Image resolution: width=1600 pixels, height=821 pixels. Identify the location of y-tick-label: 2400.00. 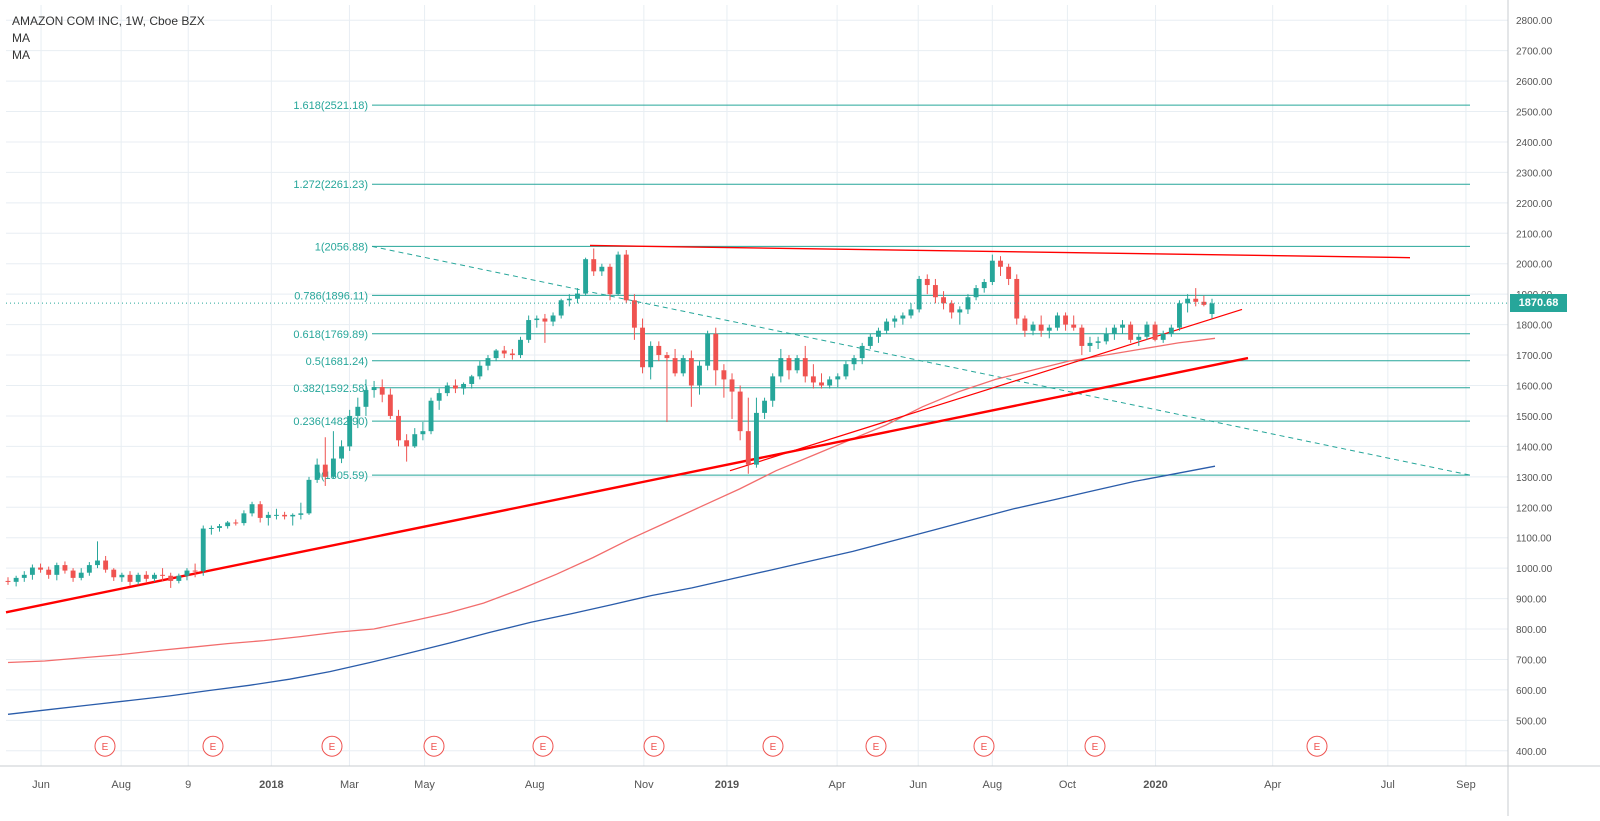
(1534, 143).